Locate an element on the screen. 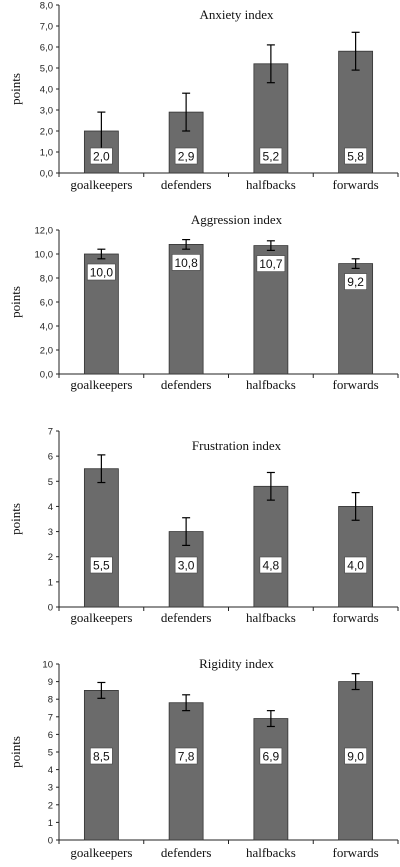 This screenshot has width=400, height=867. y-tick-label: 8 is located at coordinates (50, 700).